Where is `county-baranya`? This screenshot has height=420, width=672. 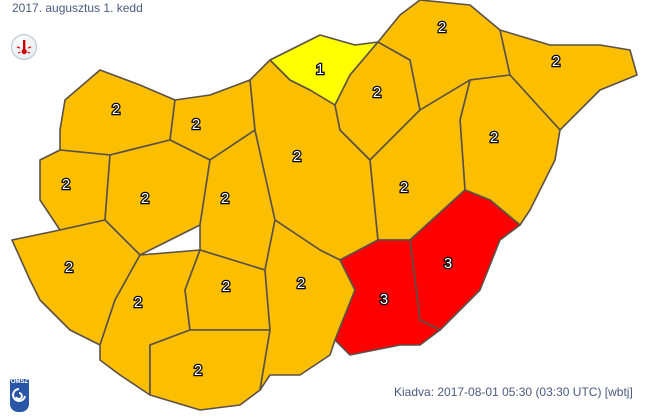 county-baranya is located at coordinates (210, 370).